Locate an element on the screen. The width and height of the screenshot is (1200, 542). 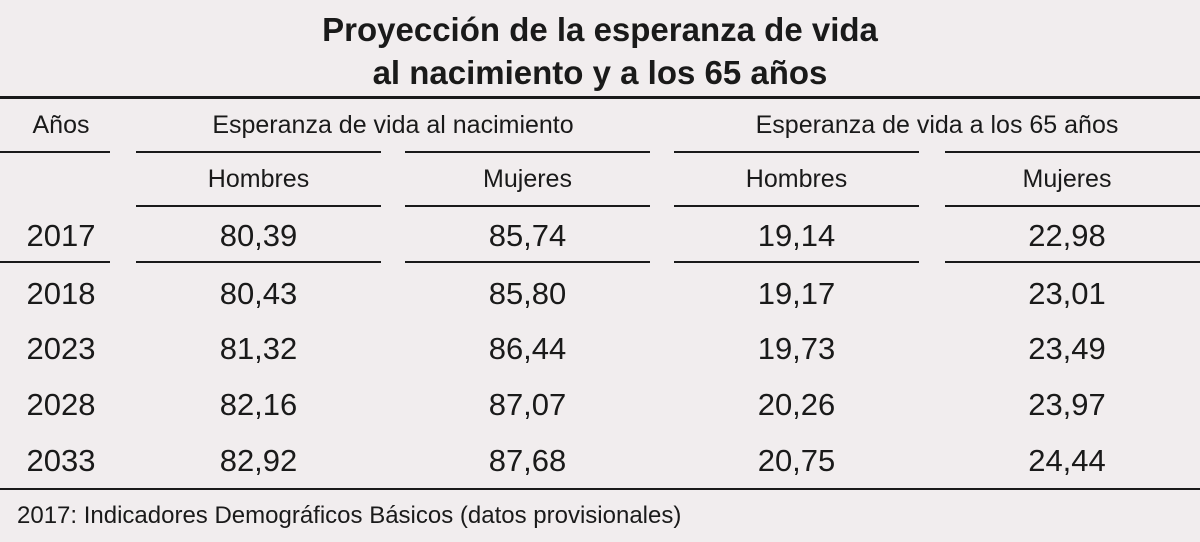
top-rule is located at coordinates (600, 97).